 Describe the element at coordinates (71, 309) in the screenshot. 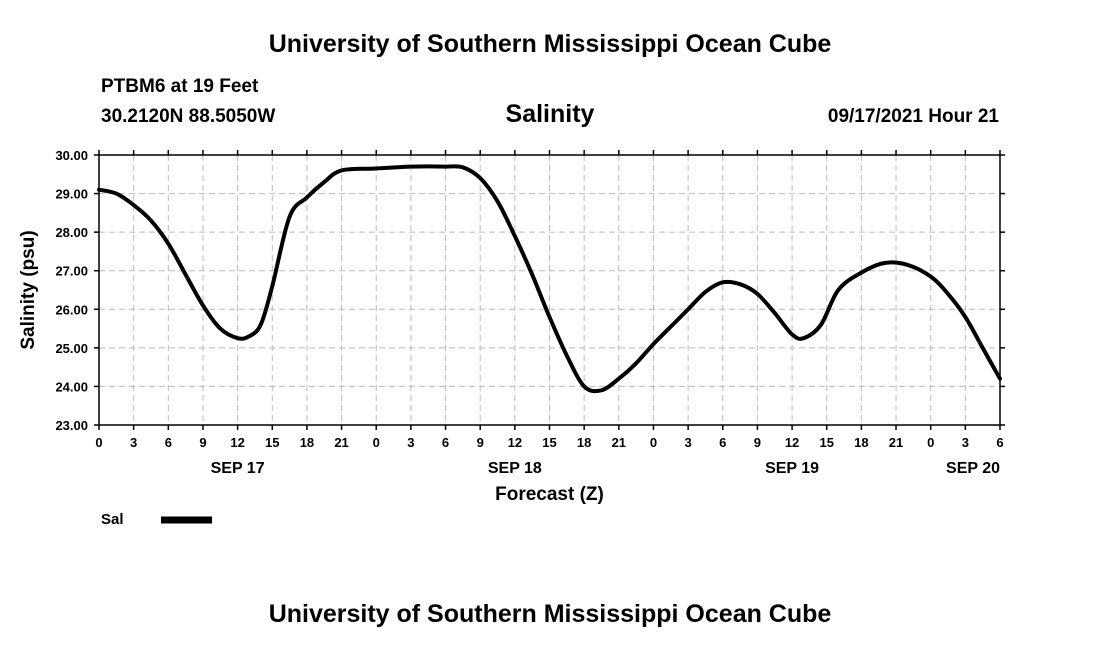

I see `y-tick-label: 26.00` at that location.